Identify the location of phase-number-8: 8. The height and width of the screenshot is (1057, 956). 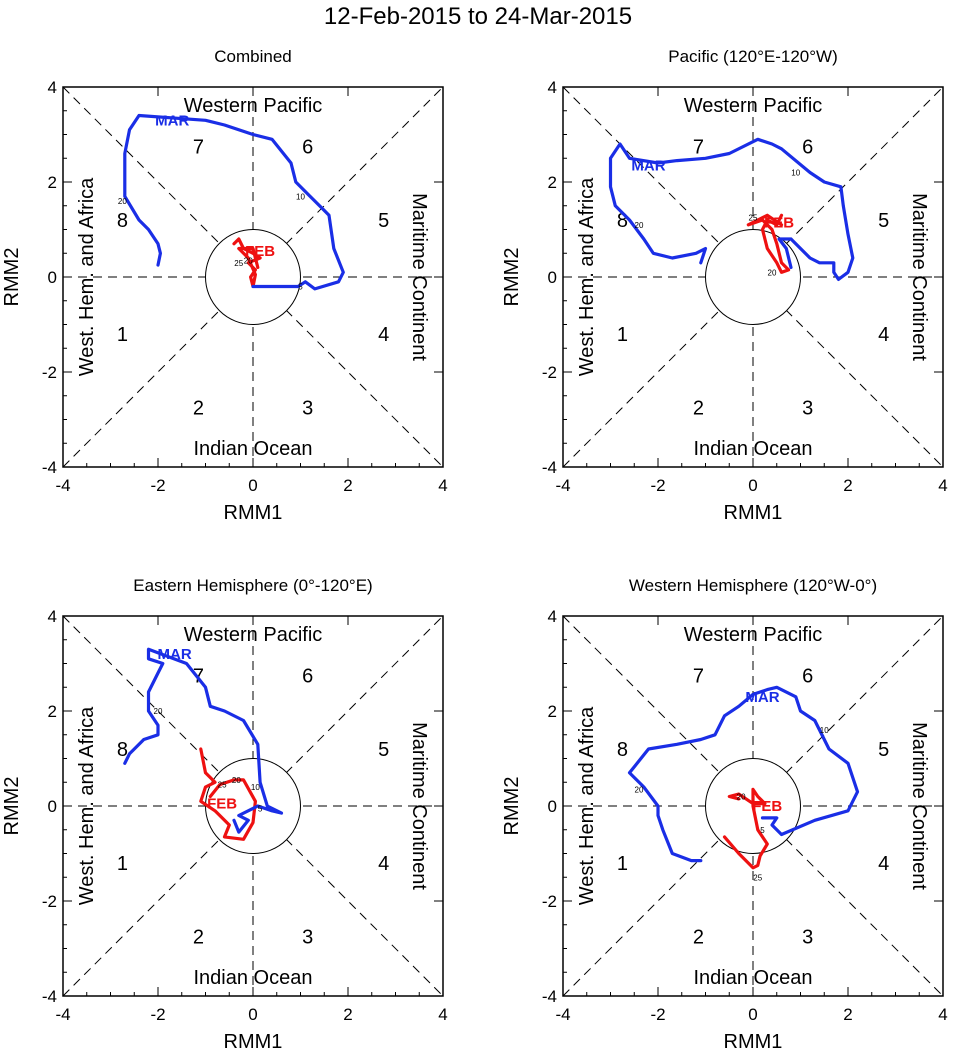
(622, 750).